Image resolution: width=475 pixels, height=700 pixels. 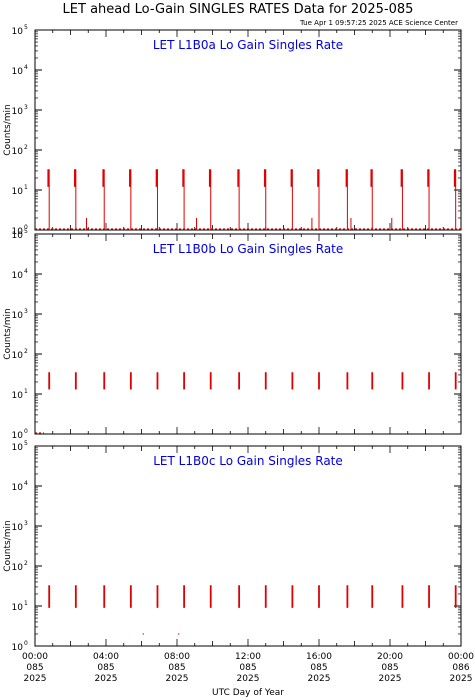 I want to click on panel-label: LET L1B0c Lo Gain Singles Rate, so click(x=248, y=461).